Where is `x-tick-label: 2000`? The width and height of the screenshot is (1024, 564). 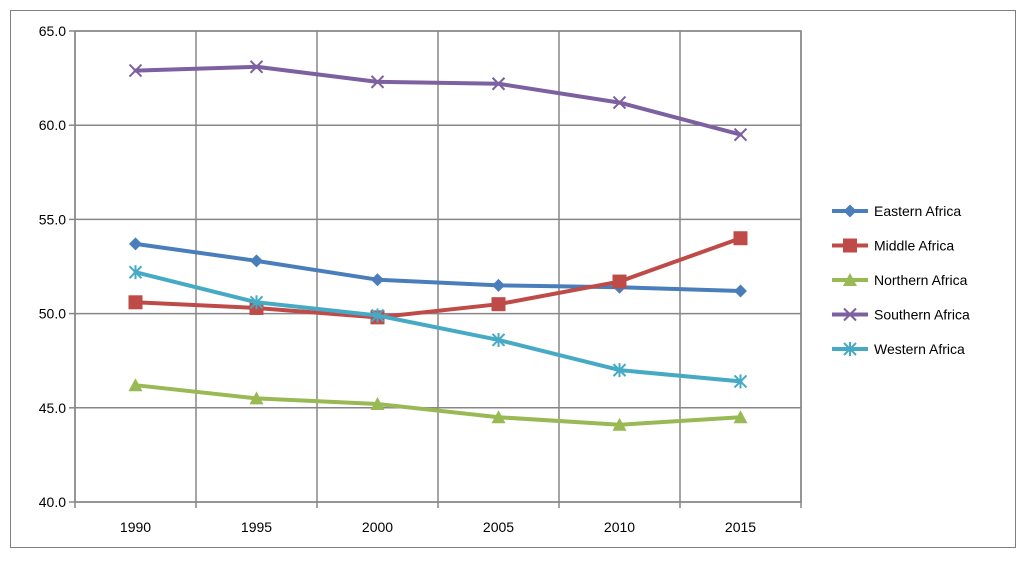 x-tick-label: 2000 is located at coordinates (377, 527).